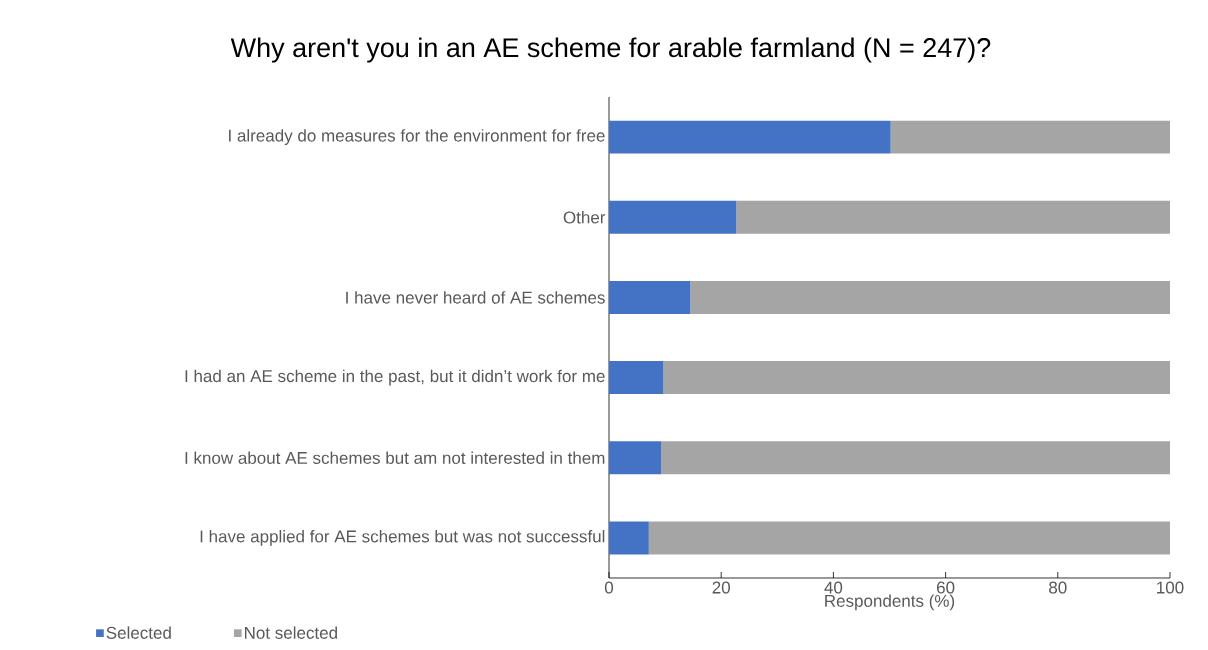 The height and width of the screenshot is (650, 1208). I want to click on y-tick-label: I already do measures for the environment for free, so click(417, 137).